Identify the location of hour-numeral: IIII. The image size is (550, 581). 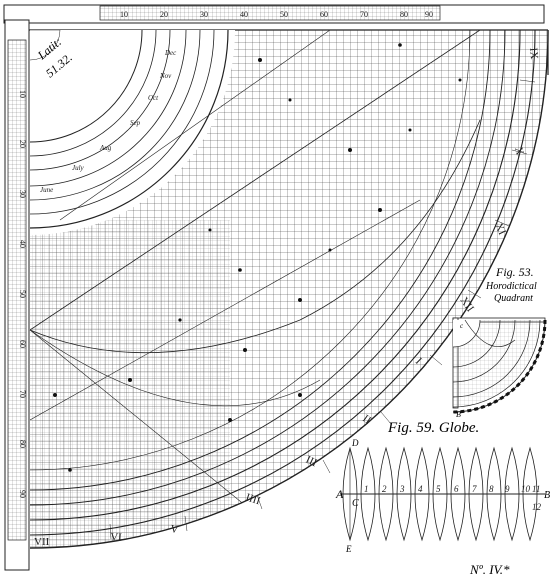
(253, 499).